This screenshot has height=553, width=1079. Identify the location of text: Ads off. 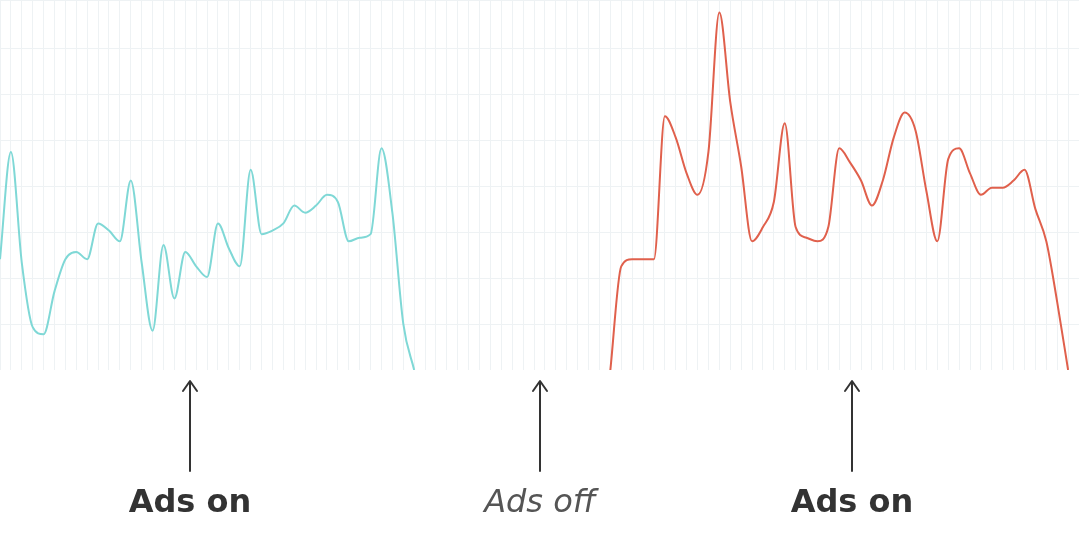
(540, 501).